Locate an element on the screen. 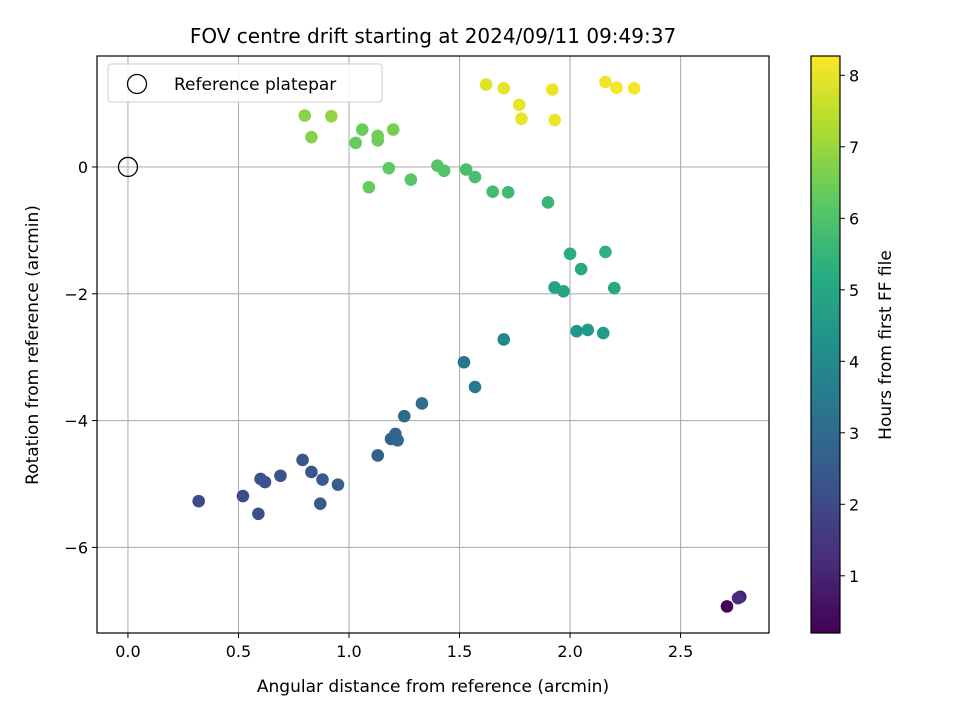 This screenshot has width=960, height=724. x-tick-label: 2.0 is located at coordinates (569, 651).